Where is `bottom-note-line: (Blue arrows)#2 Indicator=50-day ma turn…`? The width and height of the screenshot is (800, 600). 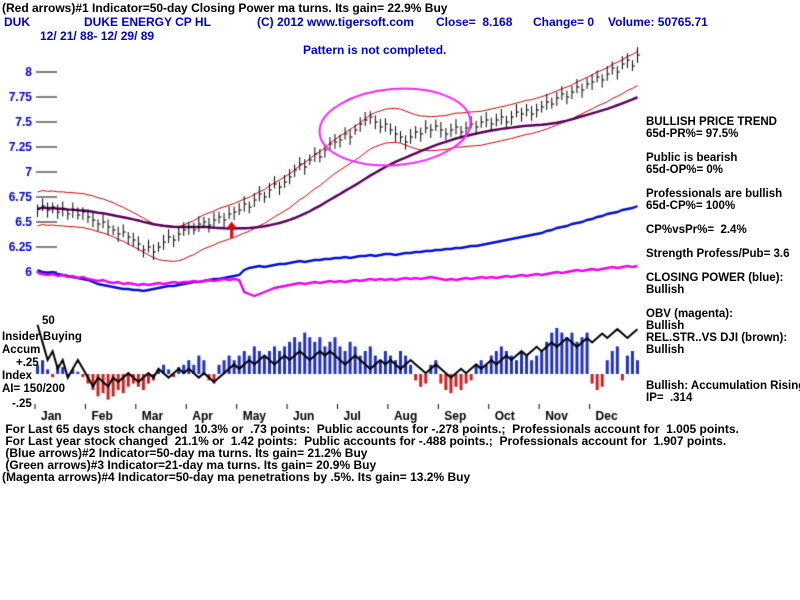 bottom-note-line: (Blue arrows)#2 Indicator=50-day ma turn… is located at coordinates (185, 453).